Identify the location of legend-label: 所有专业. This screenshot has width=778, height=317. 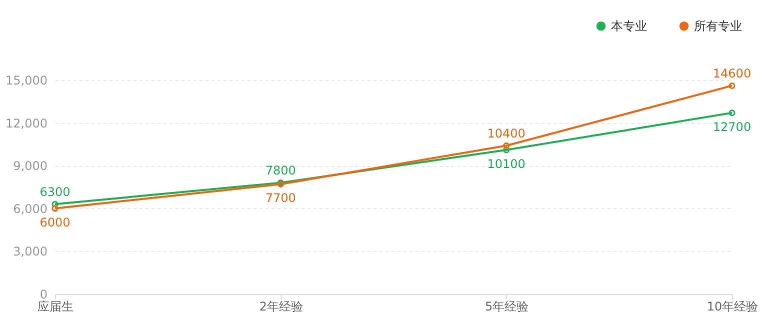
(718, 26).